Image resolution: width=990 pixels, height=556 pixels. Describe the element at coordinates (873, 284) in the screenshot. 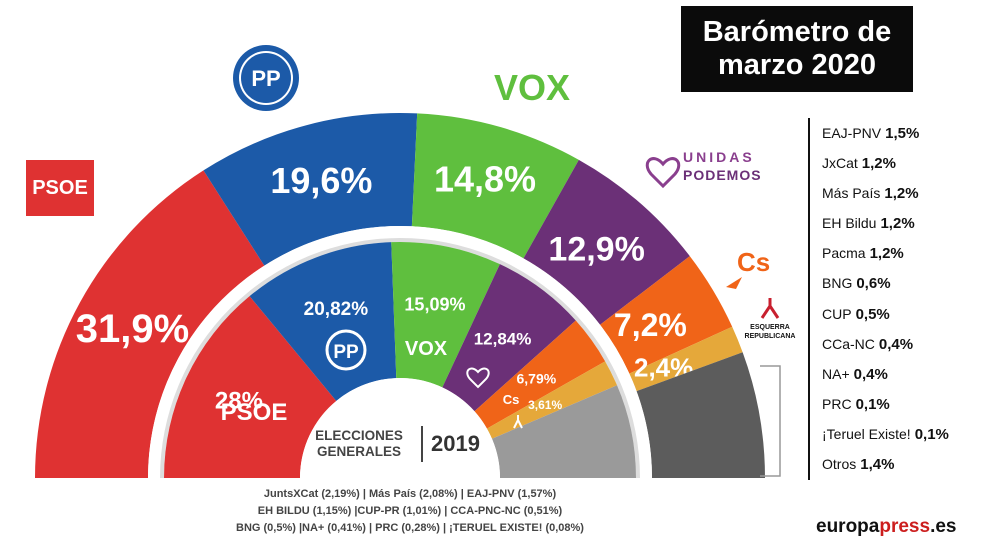

I see `others-item-value: 0,6%` at that location.